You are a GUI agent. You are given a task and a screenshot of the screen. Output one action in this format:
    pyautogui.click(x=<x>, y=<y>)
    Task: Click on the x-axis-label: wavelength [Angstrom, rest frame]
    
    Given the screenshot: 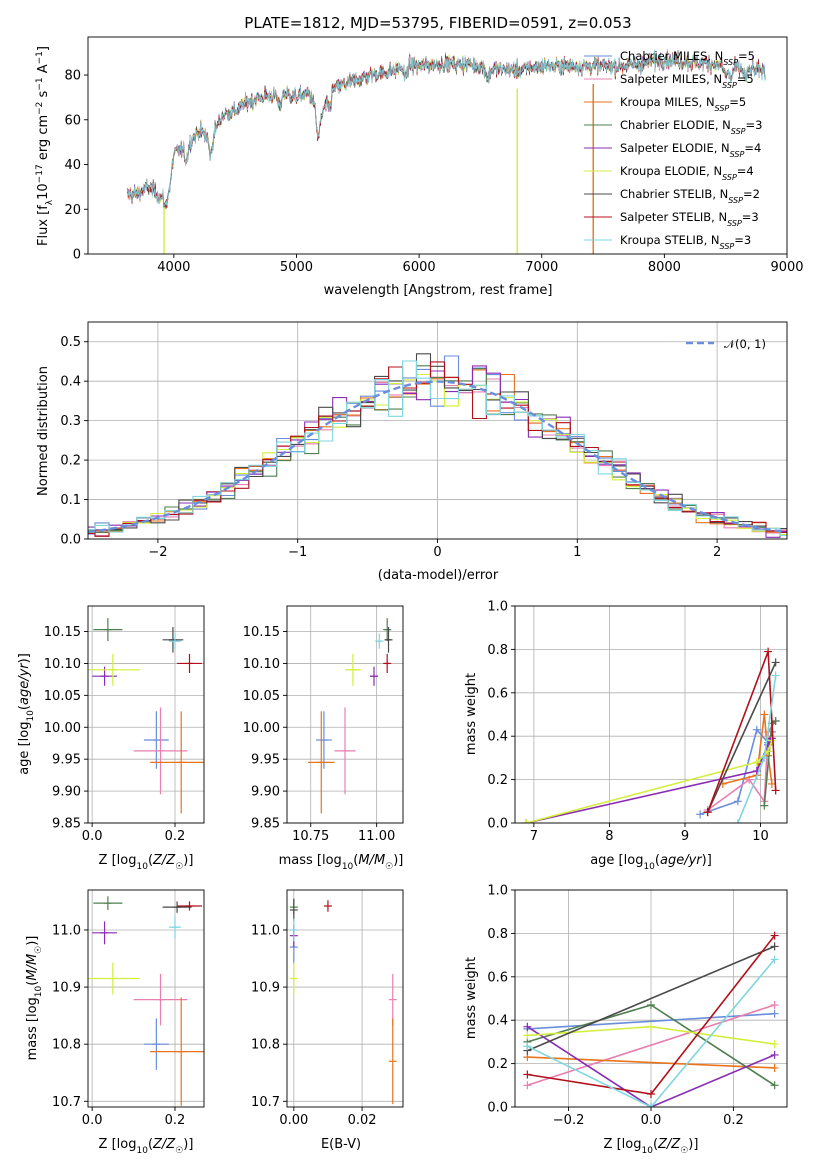 What is the action you would take?
    pyautogui.click(x=438, y=290)
    